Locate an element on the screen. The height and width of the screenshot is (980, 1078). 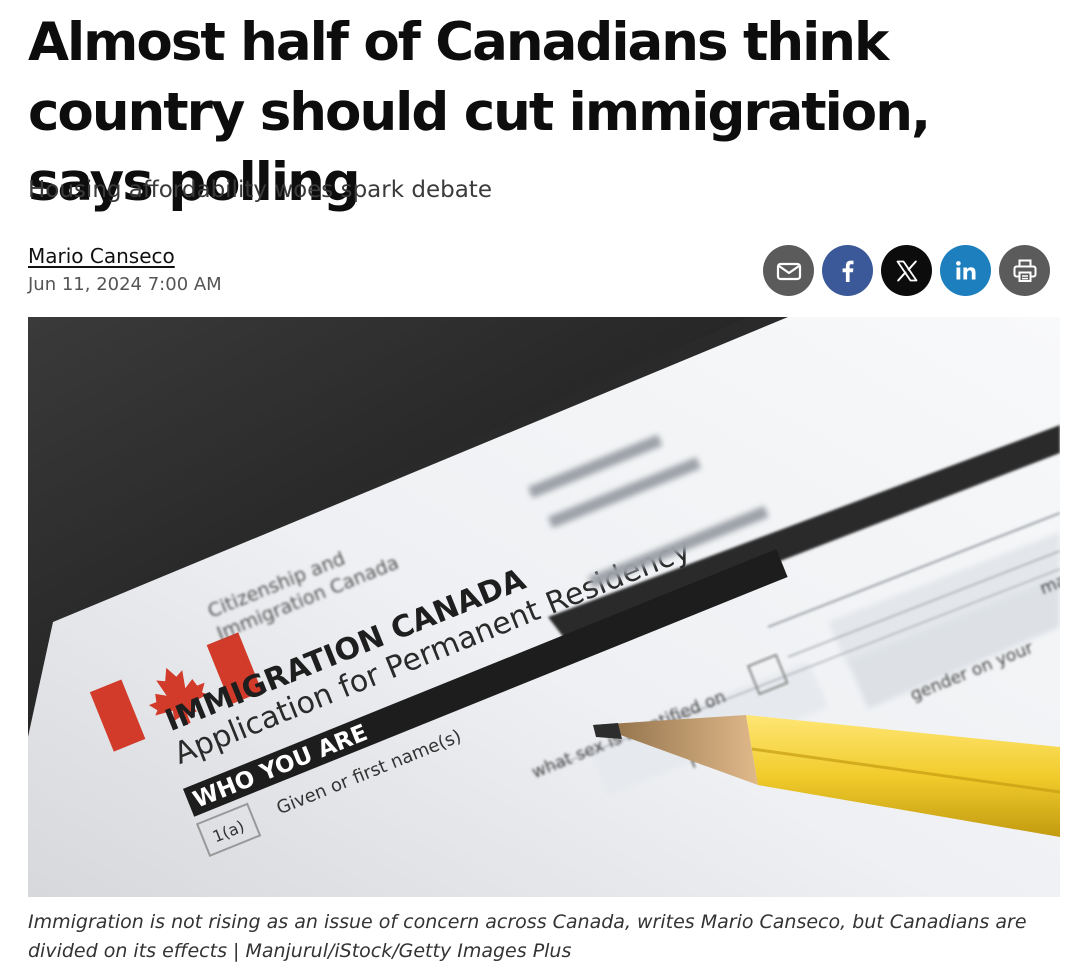
share-email-button is located at coordinates (788, 270).